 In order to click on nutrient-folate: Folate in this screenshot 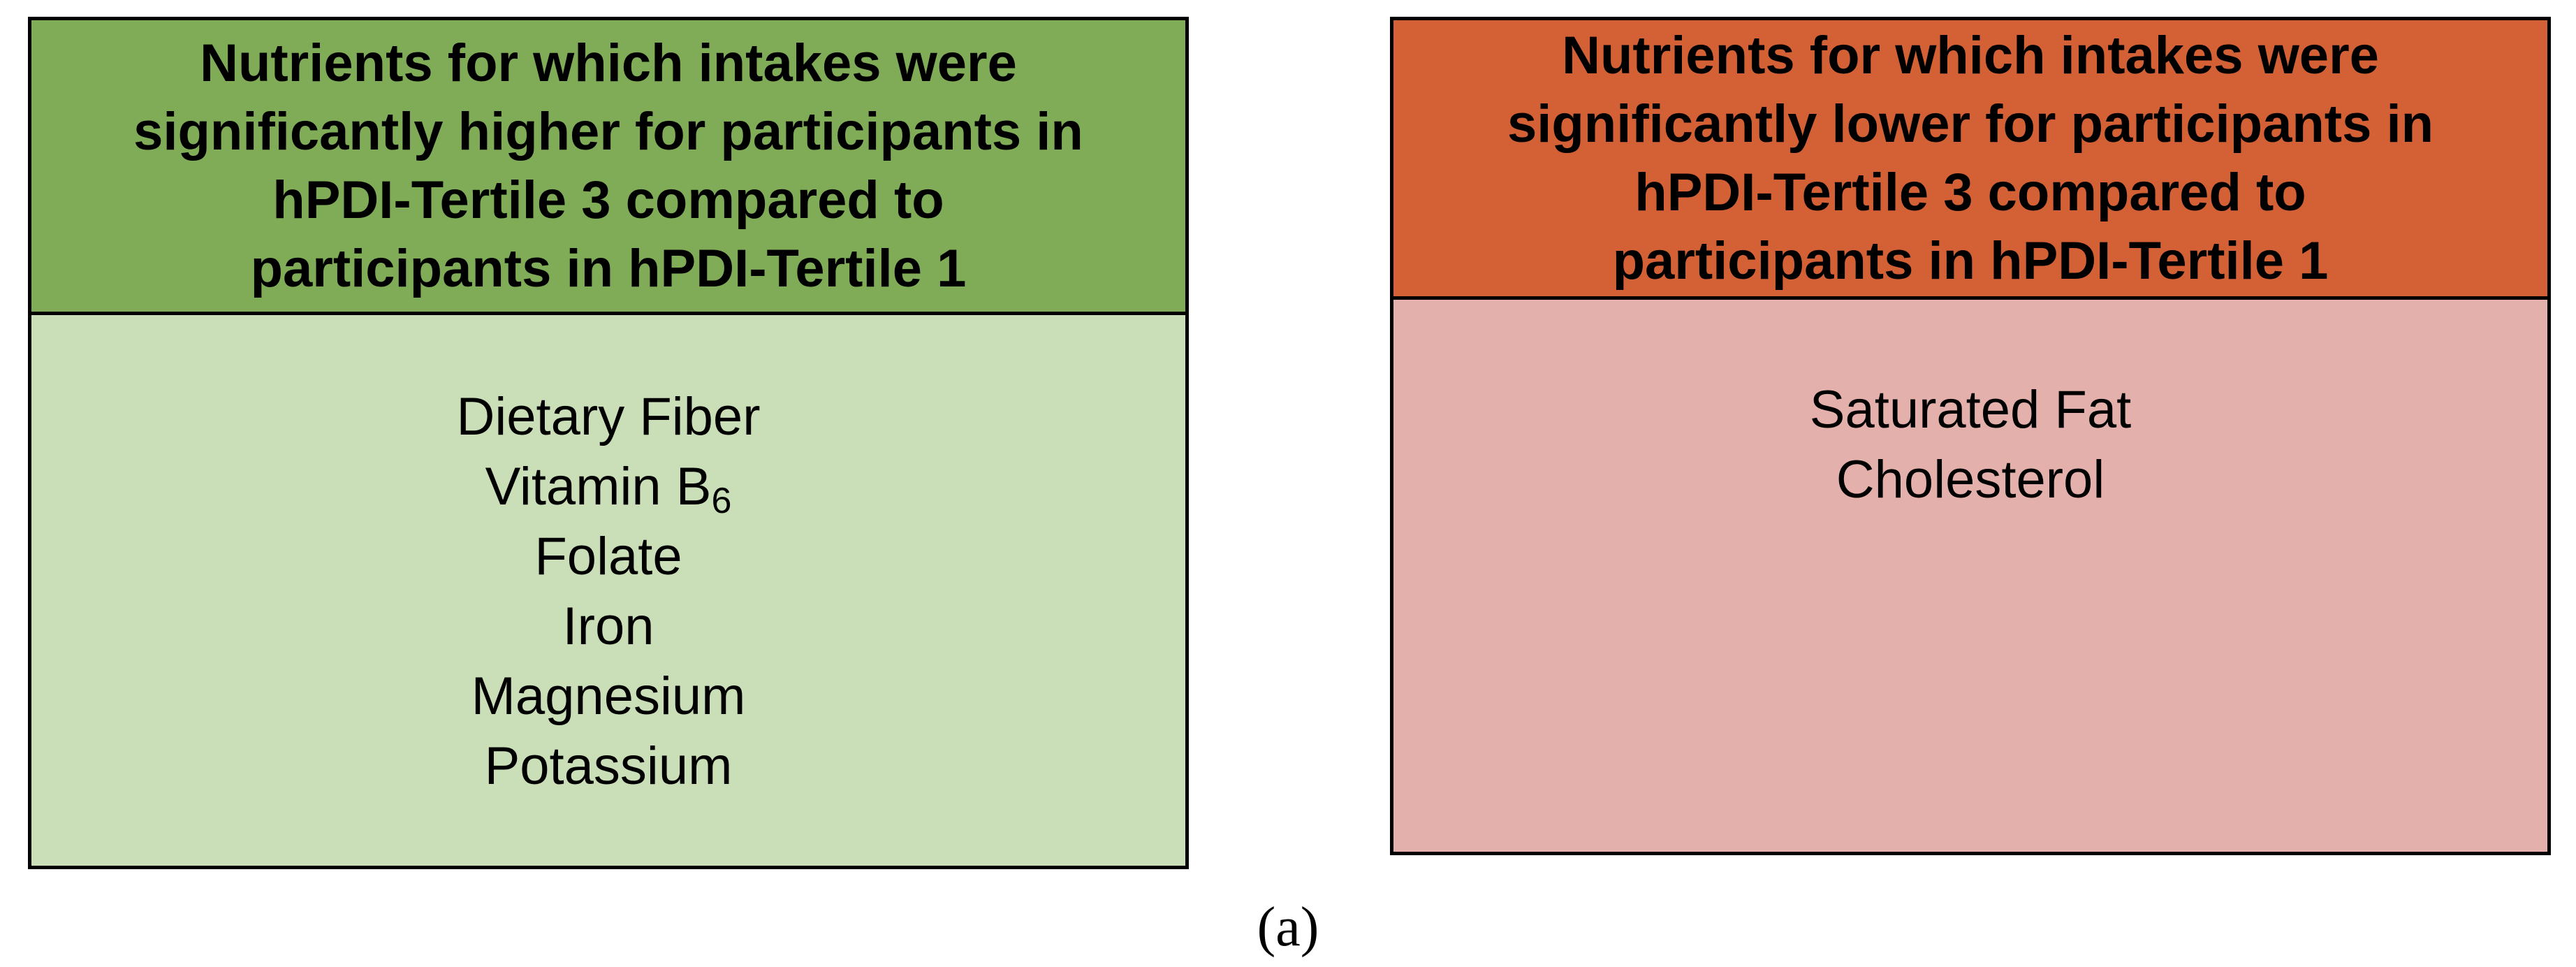, I will do `click(608, 556)`.